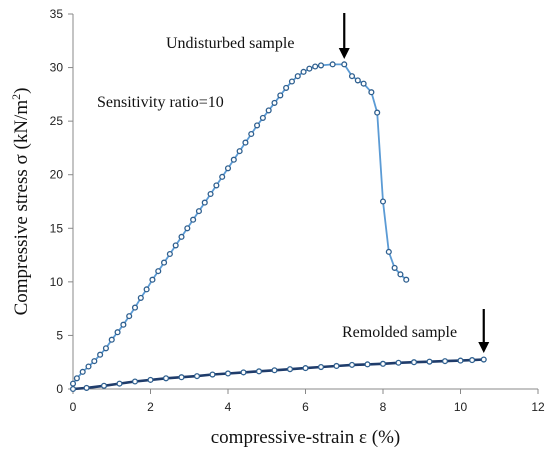 This screenshot has height=449, width=550. What do you see at coordinates (305, 437) in the screenshot?
I see `x-axis-title: compressive-strain ε (%)` at bounding box center [305, 437].